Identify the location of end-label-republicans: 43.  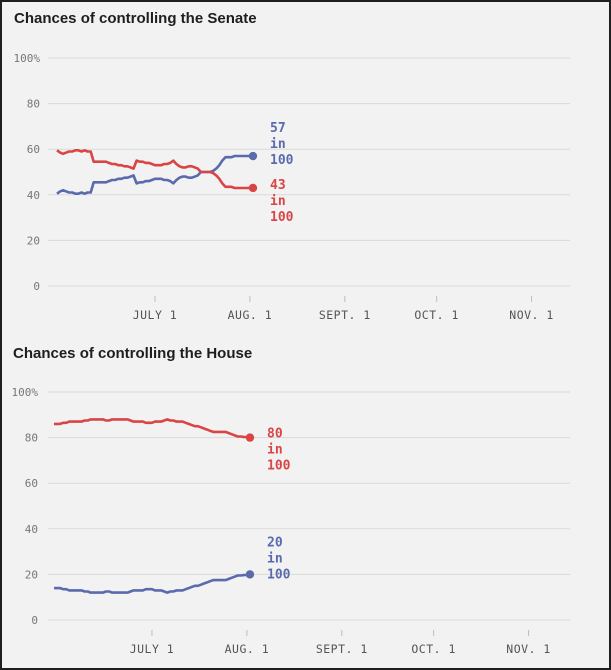
(278, 185).